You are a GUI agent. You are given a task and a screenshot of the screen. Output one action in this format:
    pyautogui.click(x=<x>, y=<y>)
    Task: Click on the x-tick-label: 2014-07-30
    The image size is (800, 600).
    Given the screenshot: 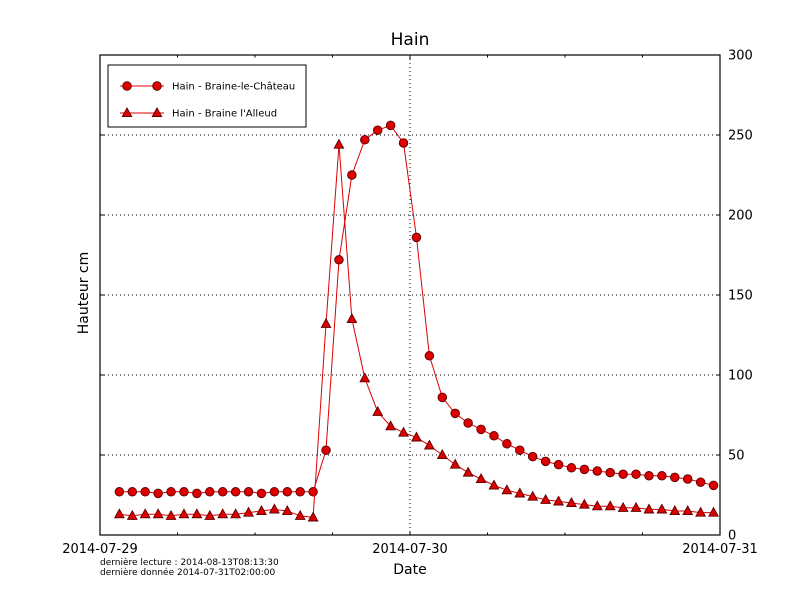 What is the action you would take?
    pyautogui.click(x=410, y=549)
    